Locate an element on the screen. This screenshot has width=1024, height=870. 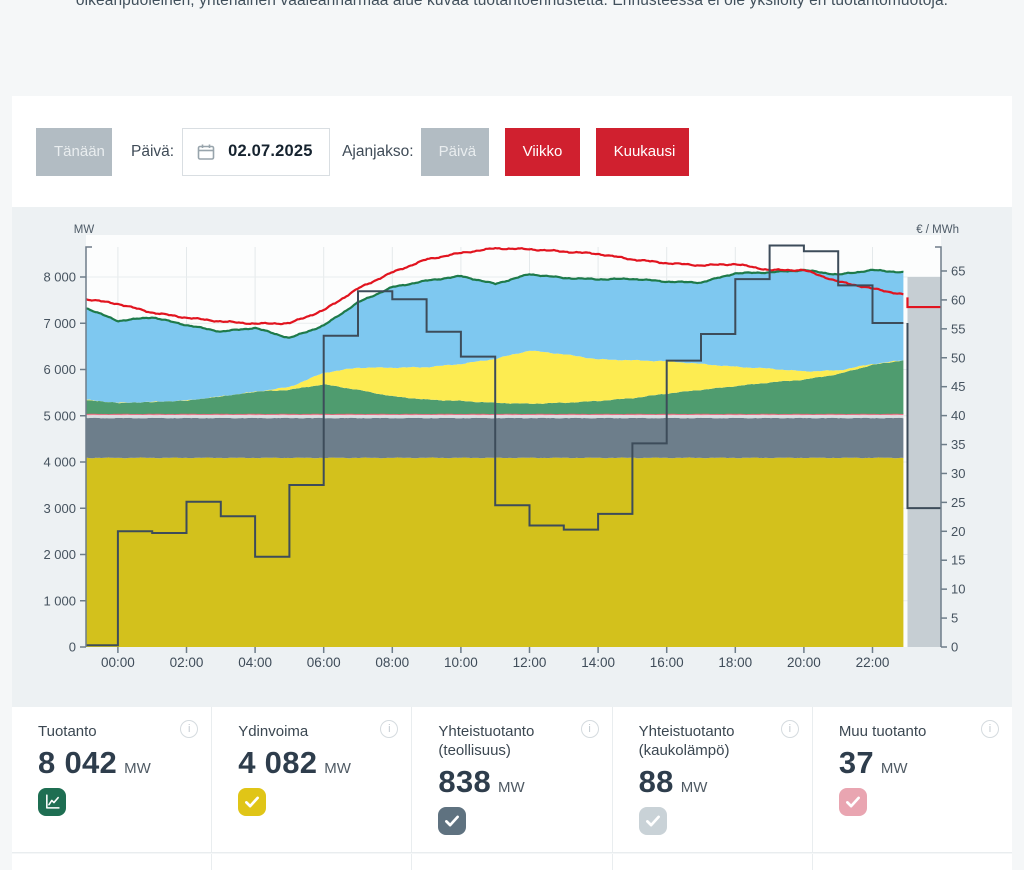
card-yhteistuotanto-teollisuus: Yhteistuotanto (teollisuus) 838 MW is located at coordinates (511, 779).